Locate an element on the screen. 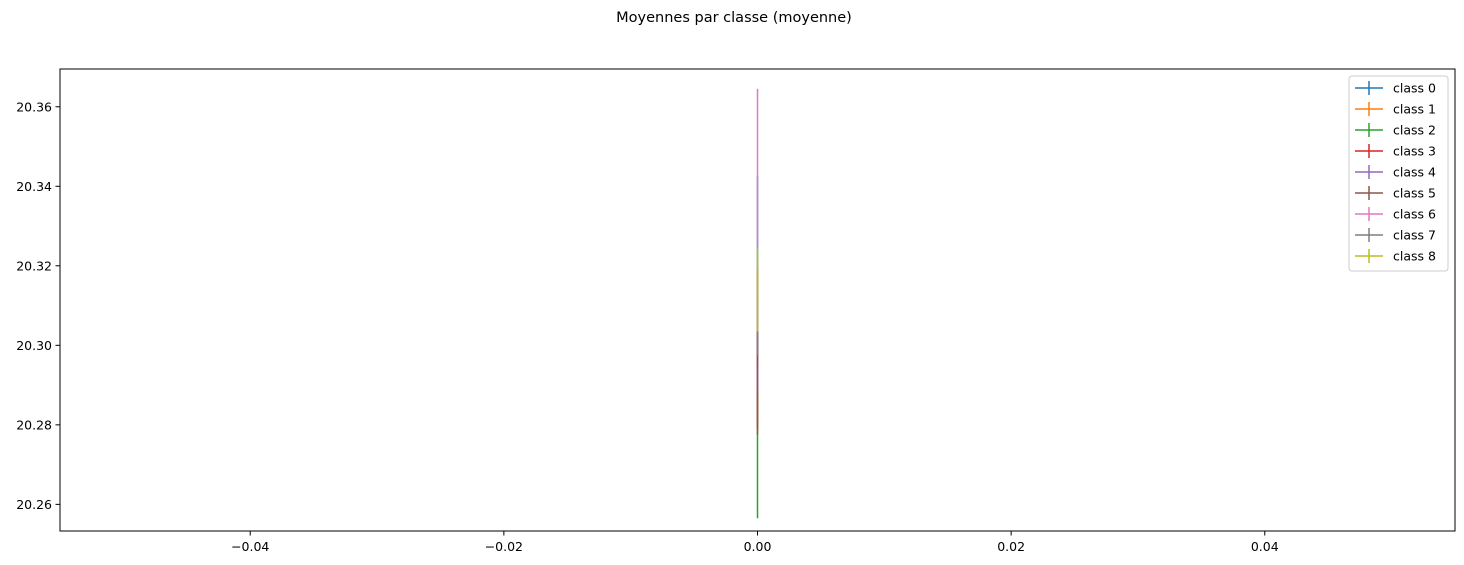  legend-label: class 8 is located at coordinates (1414, 256).